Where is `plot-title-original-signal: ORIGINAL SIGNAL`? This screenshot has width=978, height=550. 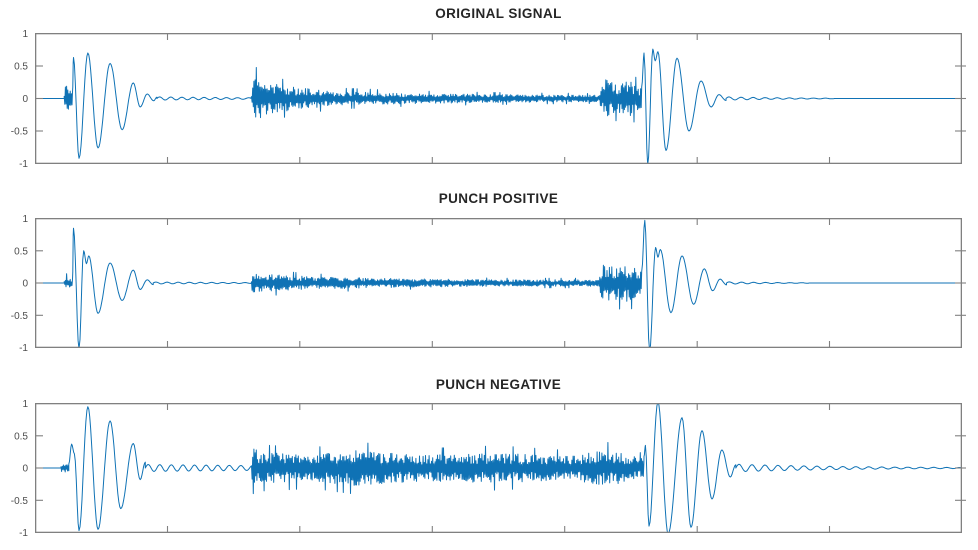 plot-title-original-signal: ORIGINAL SIGNAL is located at coordinates (498, 13).